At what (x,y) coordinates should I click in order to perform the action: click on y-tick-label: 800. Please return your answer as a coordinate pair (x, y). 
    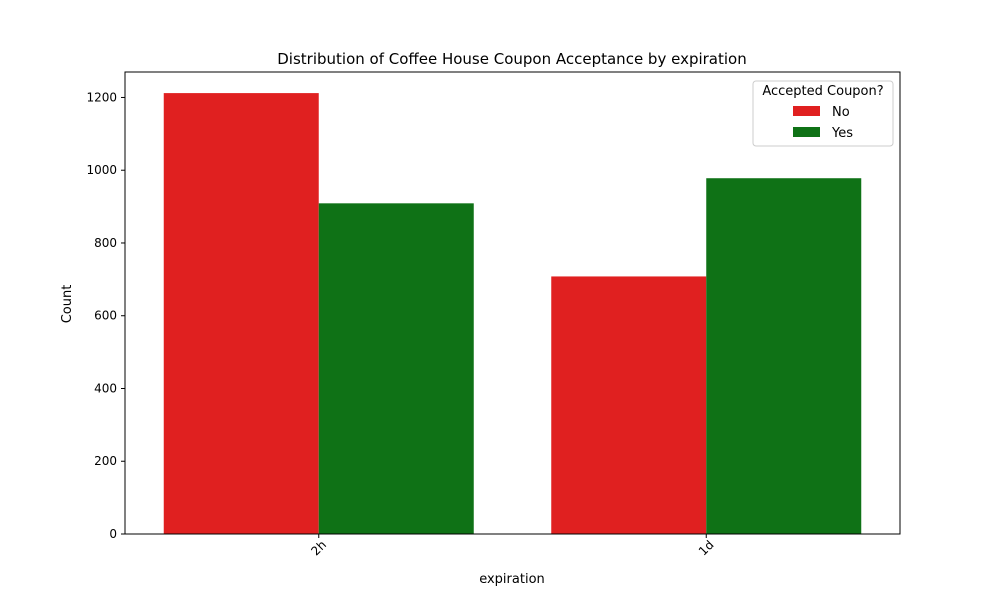
    Looking at the image, I should click on (105, 243).